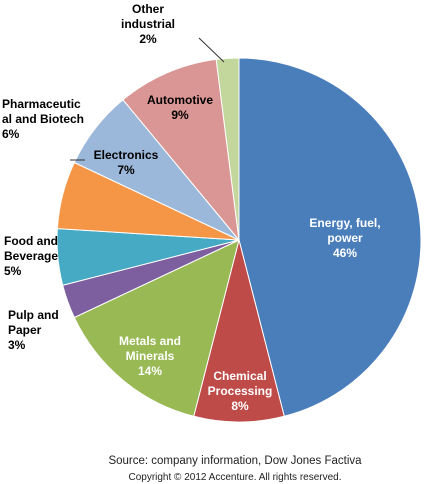 The image size is (425, 484). What do you see at coordinates (148, 16) in the screenshot?
I see `slice-label: Other industrial` at bounding box center [148, 16].